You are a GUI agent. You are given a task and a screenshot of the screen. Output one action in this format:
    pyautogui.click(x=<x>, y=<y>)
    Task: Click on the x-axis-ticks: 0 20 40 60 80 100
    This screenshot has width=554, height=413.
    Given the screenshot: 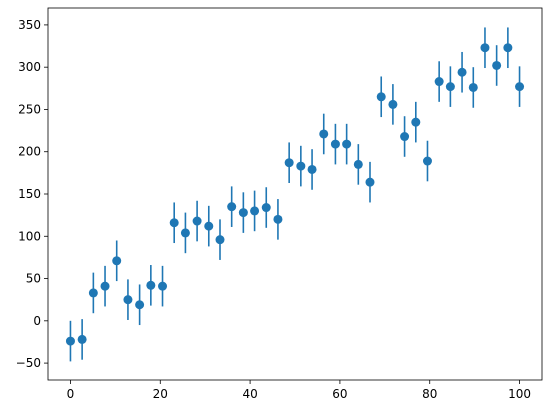 What is the action you would take?
    pyautogui.click(x=299, y=390)
    